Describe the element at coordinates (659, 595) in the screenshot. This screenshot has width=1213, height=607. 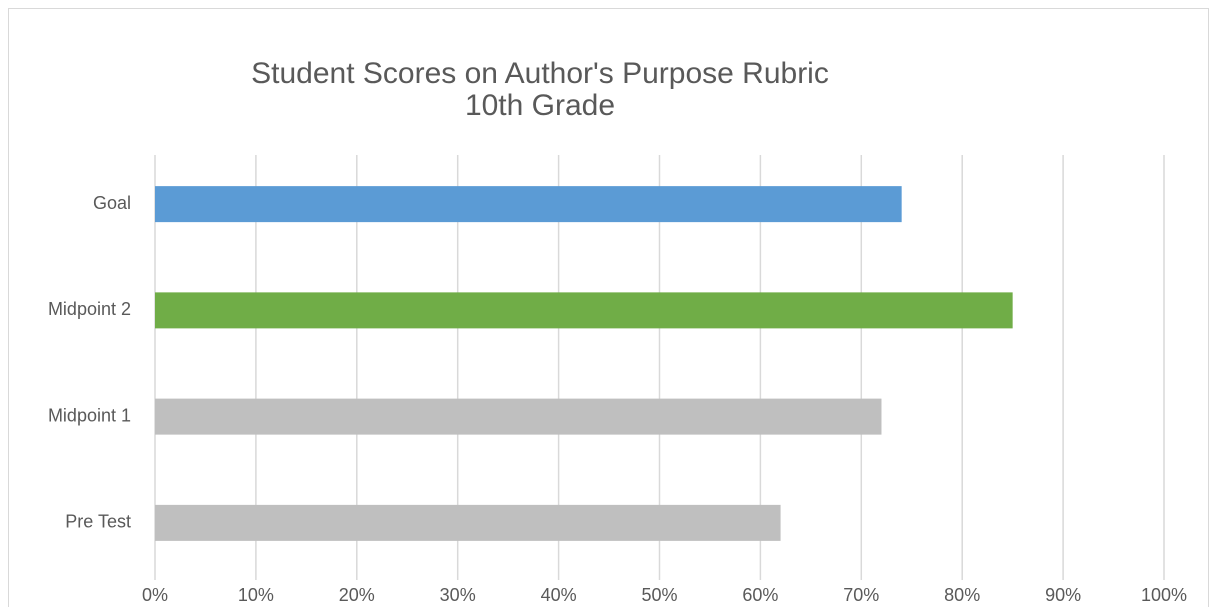
I see `x-tick-label: 50%` at that location.